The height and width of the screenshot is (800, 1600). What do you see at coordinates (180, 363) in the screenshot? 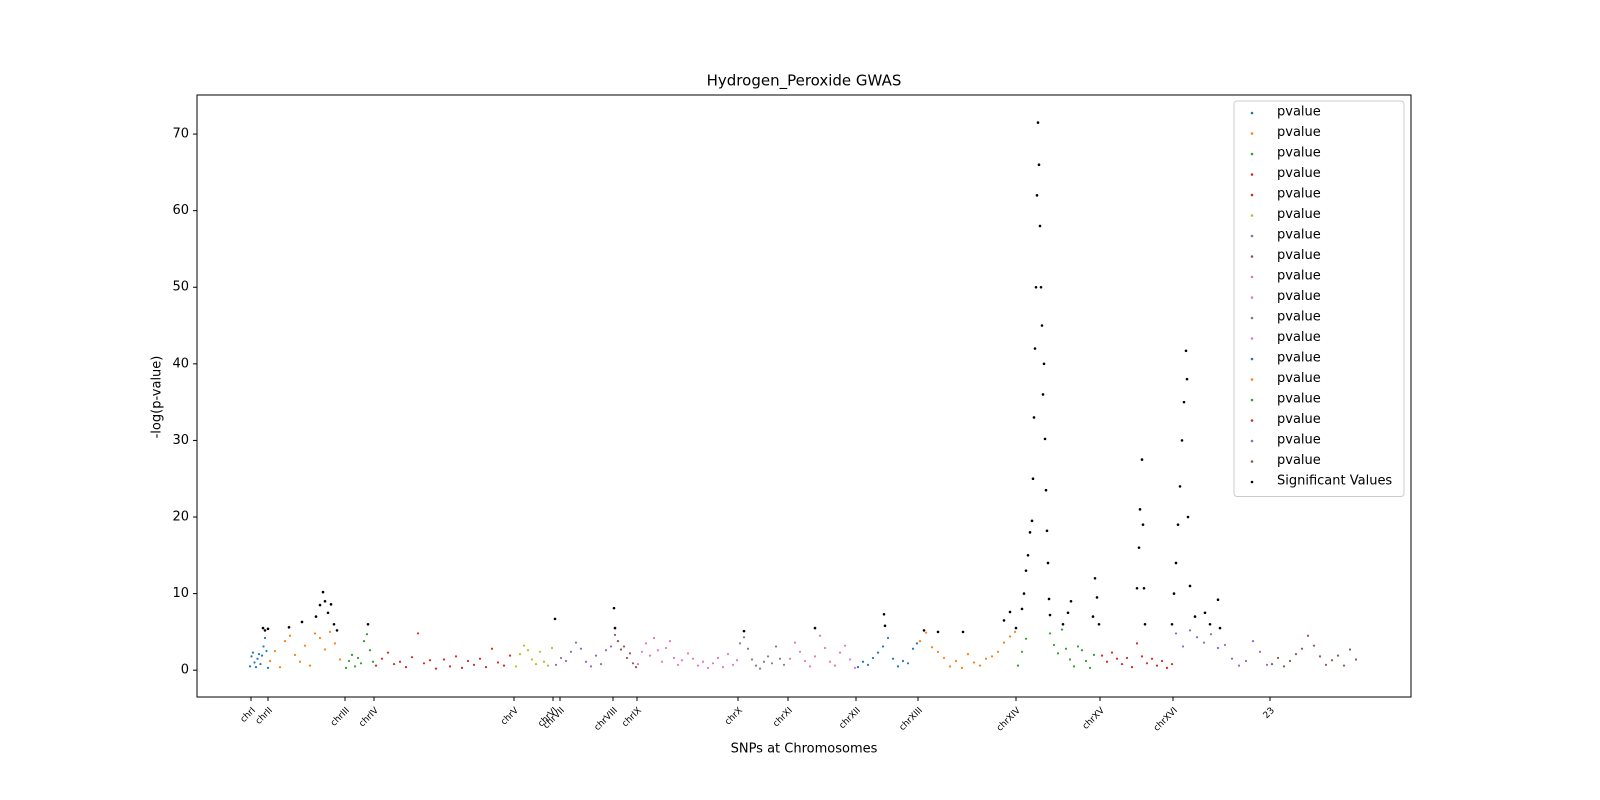
I see `y-tick-label: 40` at bounding box center [180, 363].